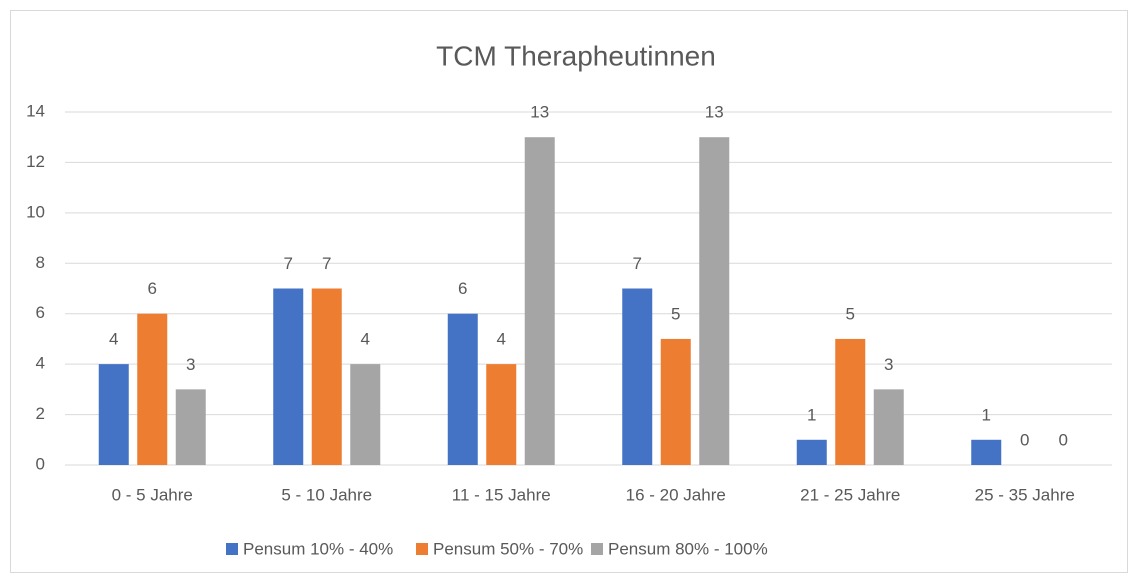 The image size is (1138, 578). Describe the element at coordinates (40, 262) in the screenshot. I see `y-tick-label: 8` at that location.